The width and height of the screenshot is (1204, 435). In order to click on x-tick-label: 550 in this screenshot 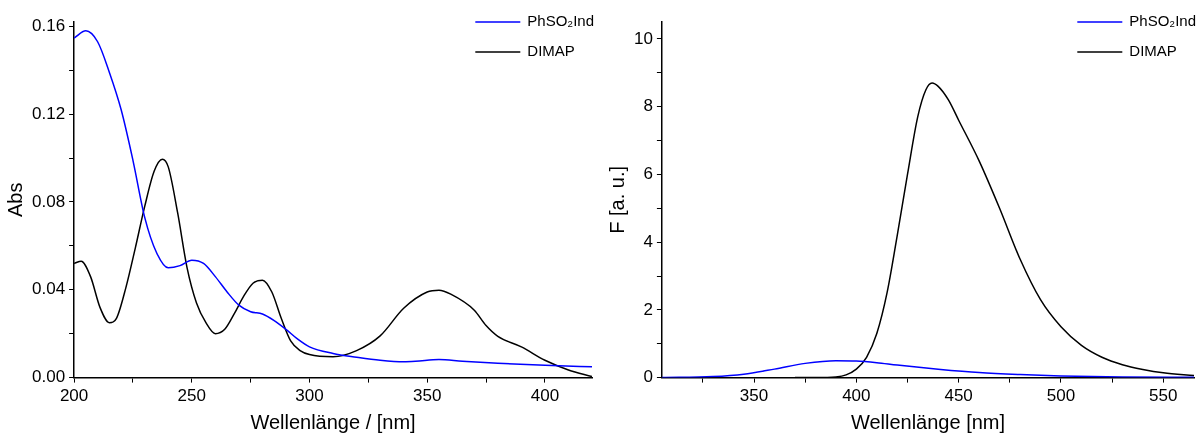, I will do `click(1163, 396)`.